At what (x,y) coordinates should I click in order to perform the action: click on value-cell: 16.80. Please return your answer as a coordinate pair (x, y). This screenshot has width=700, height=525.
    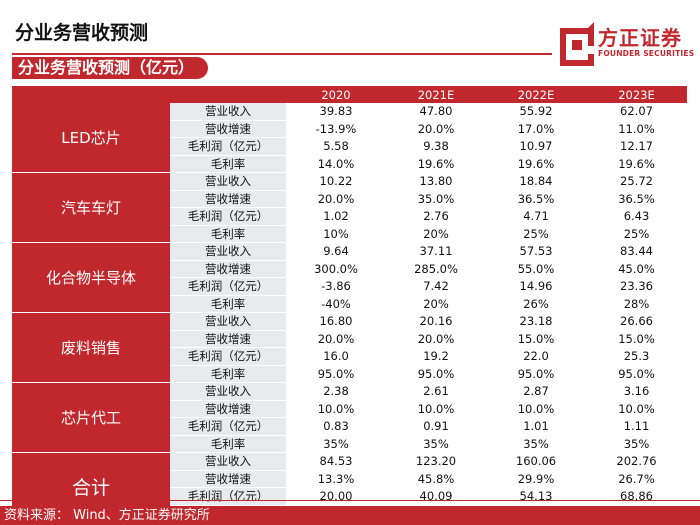
    Looking at the image, I should click on (336, 321).